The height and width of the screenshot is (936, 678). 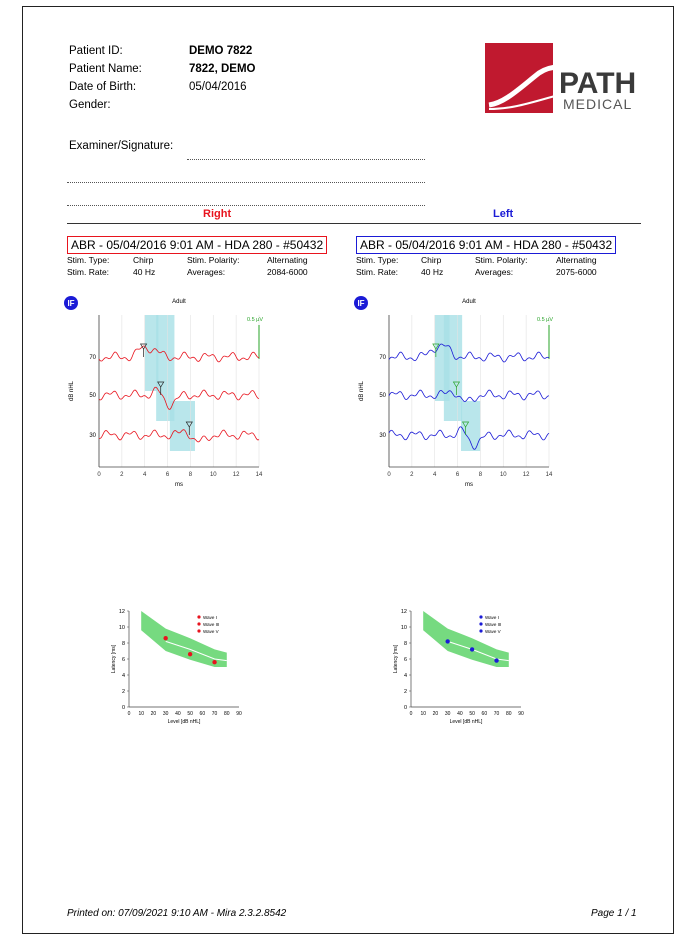 What do you see at coordinates (458, 475) in the screenshot?
I see `x-tick-label: 6` at bounding box center [458, 475].